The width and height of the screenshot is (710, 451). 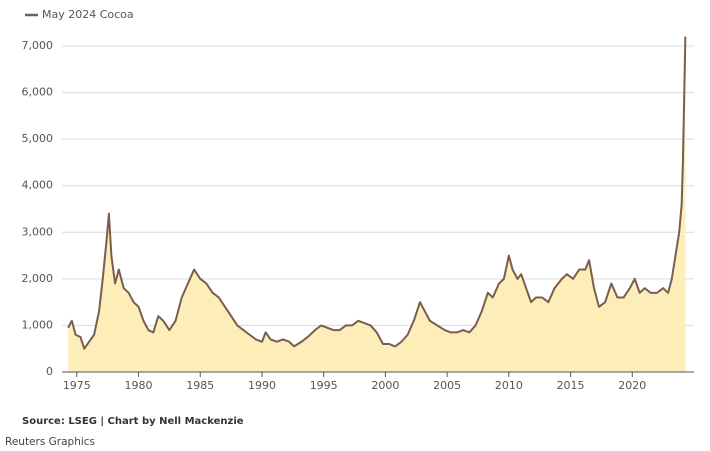 I want to click on credit: Reuters Graphics, so click(x=50, y=442).